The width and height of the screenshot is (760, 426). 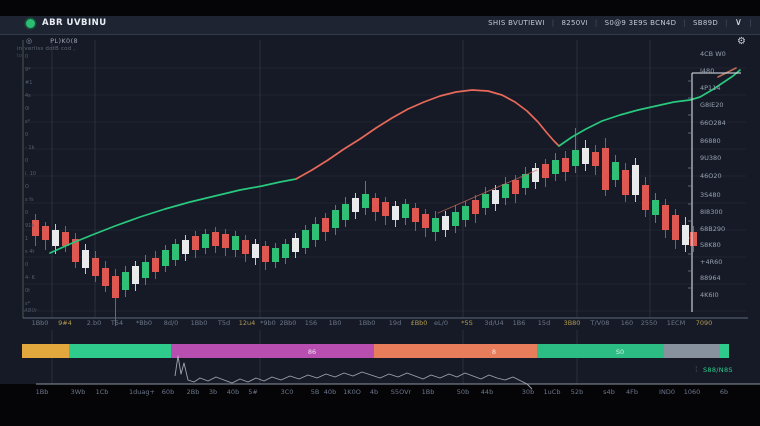 I want to click on trendline, so click(x=487, y=191).